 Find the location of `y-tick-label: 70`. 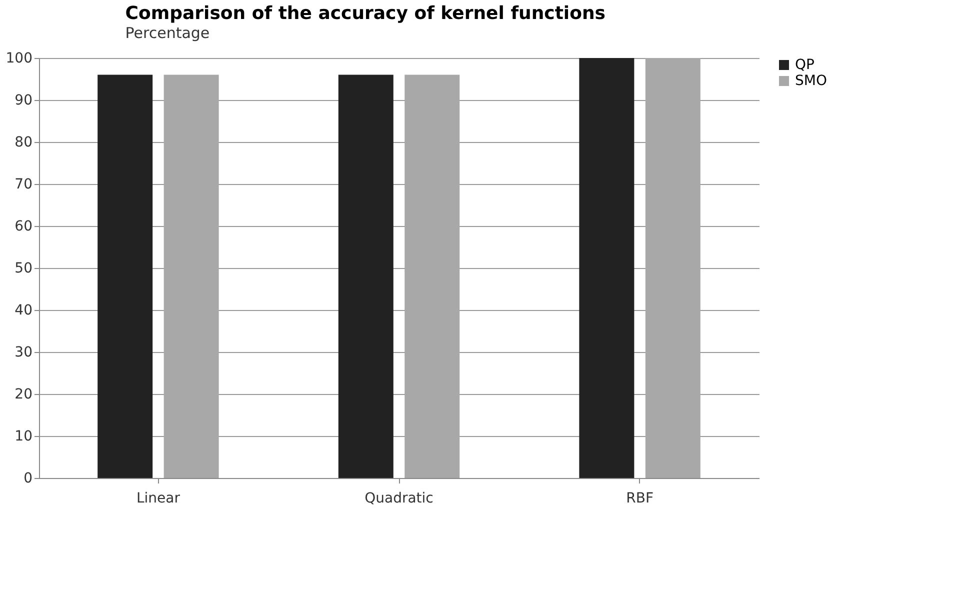

y-tick-label: 70 is located at coordinates (23, 184).